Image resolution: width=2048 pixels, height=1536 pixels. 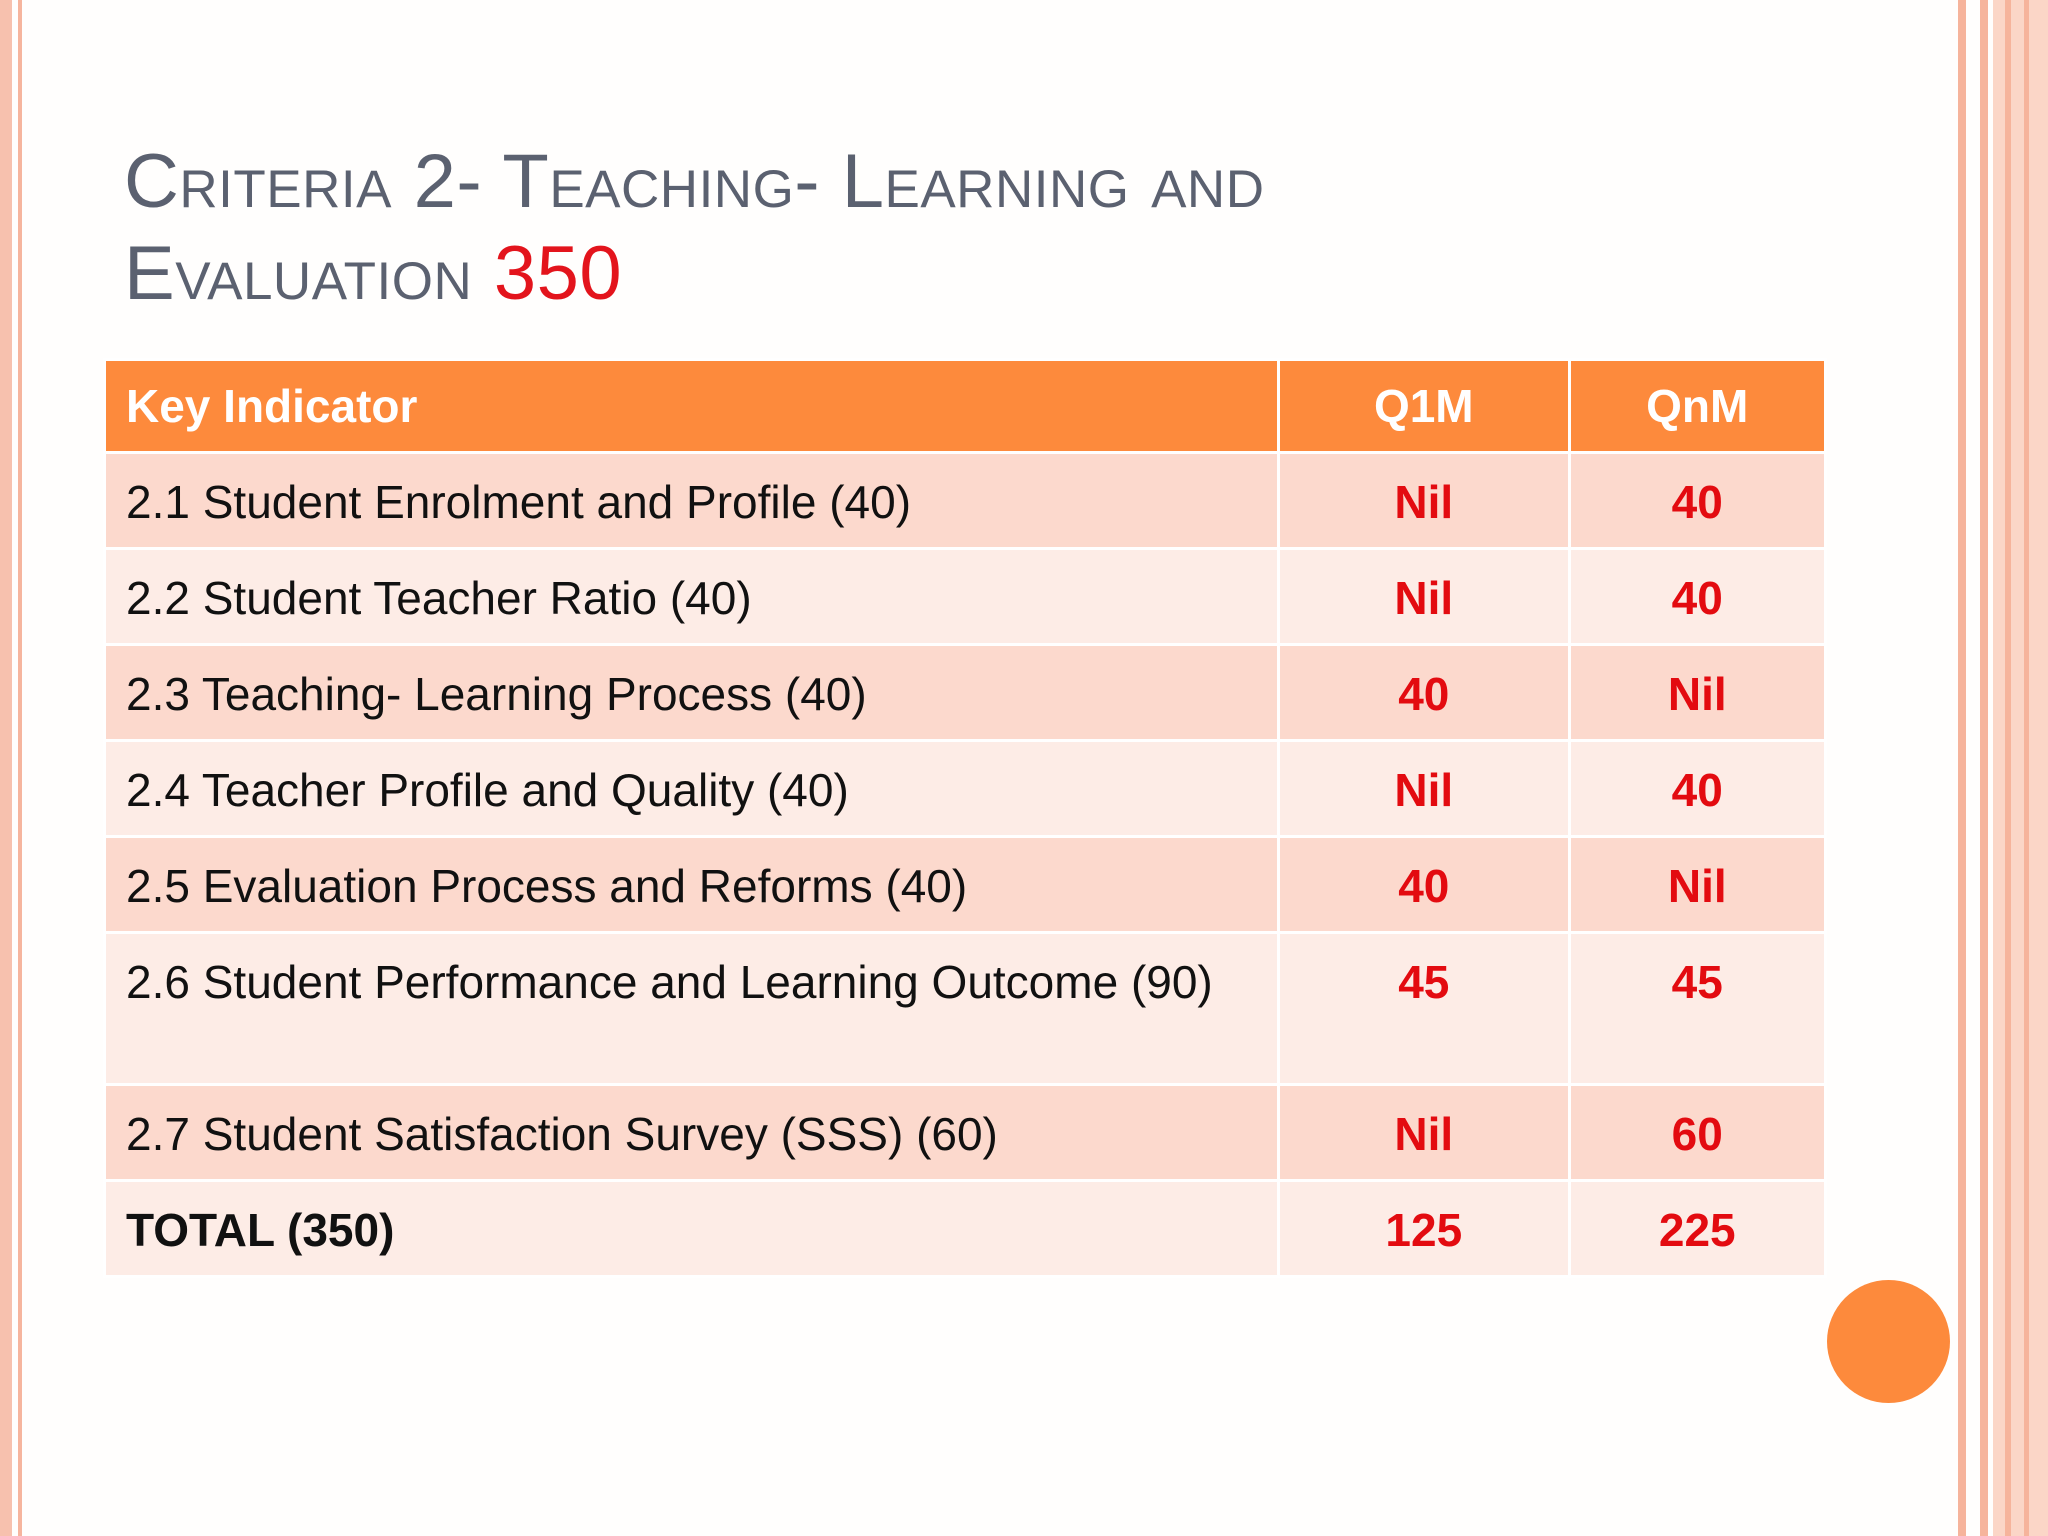 I want to click on table-row-total: TOTAL (350) 125 225, so click(x=965, y=1228).